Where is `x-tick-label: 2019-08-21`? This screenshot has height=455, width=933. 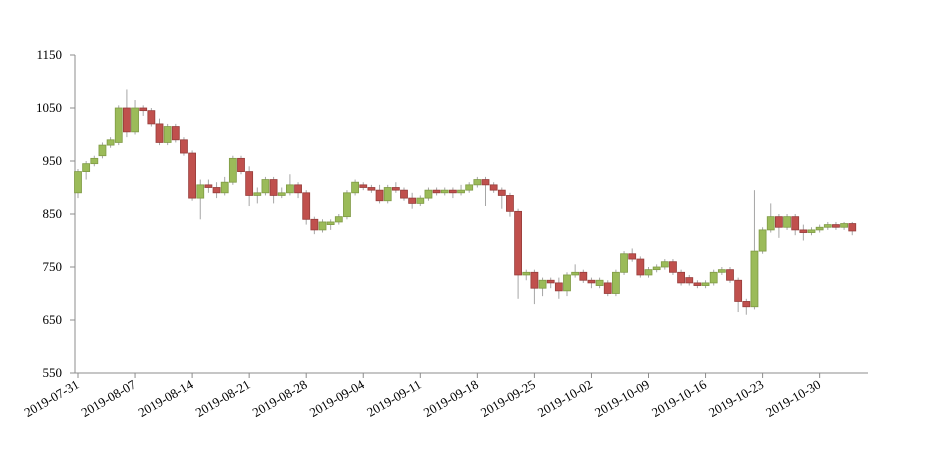 x-tick-label: 2019-08-21 is located at coordinates (223, 398).